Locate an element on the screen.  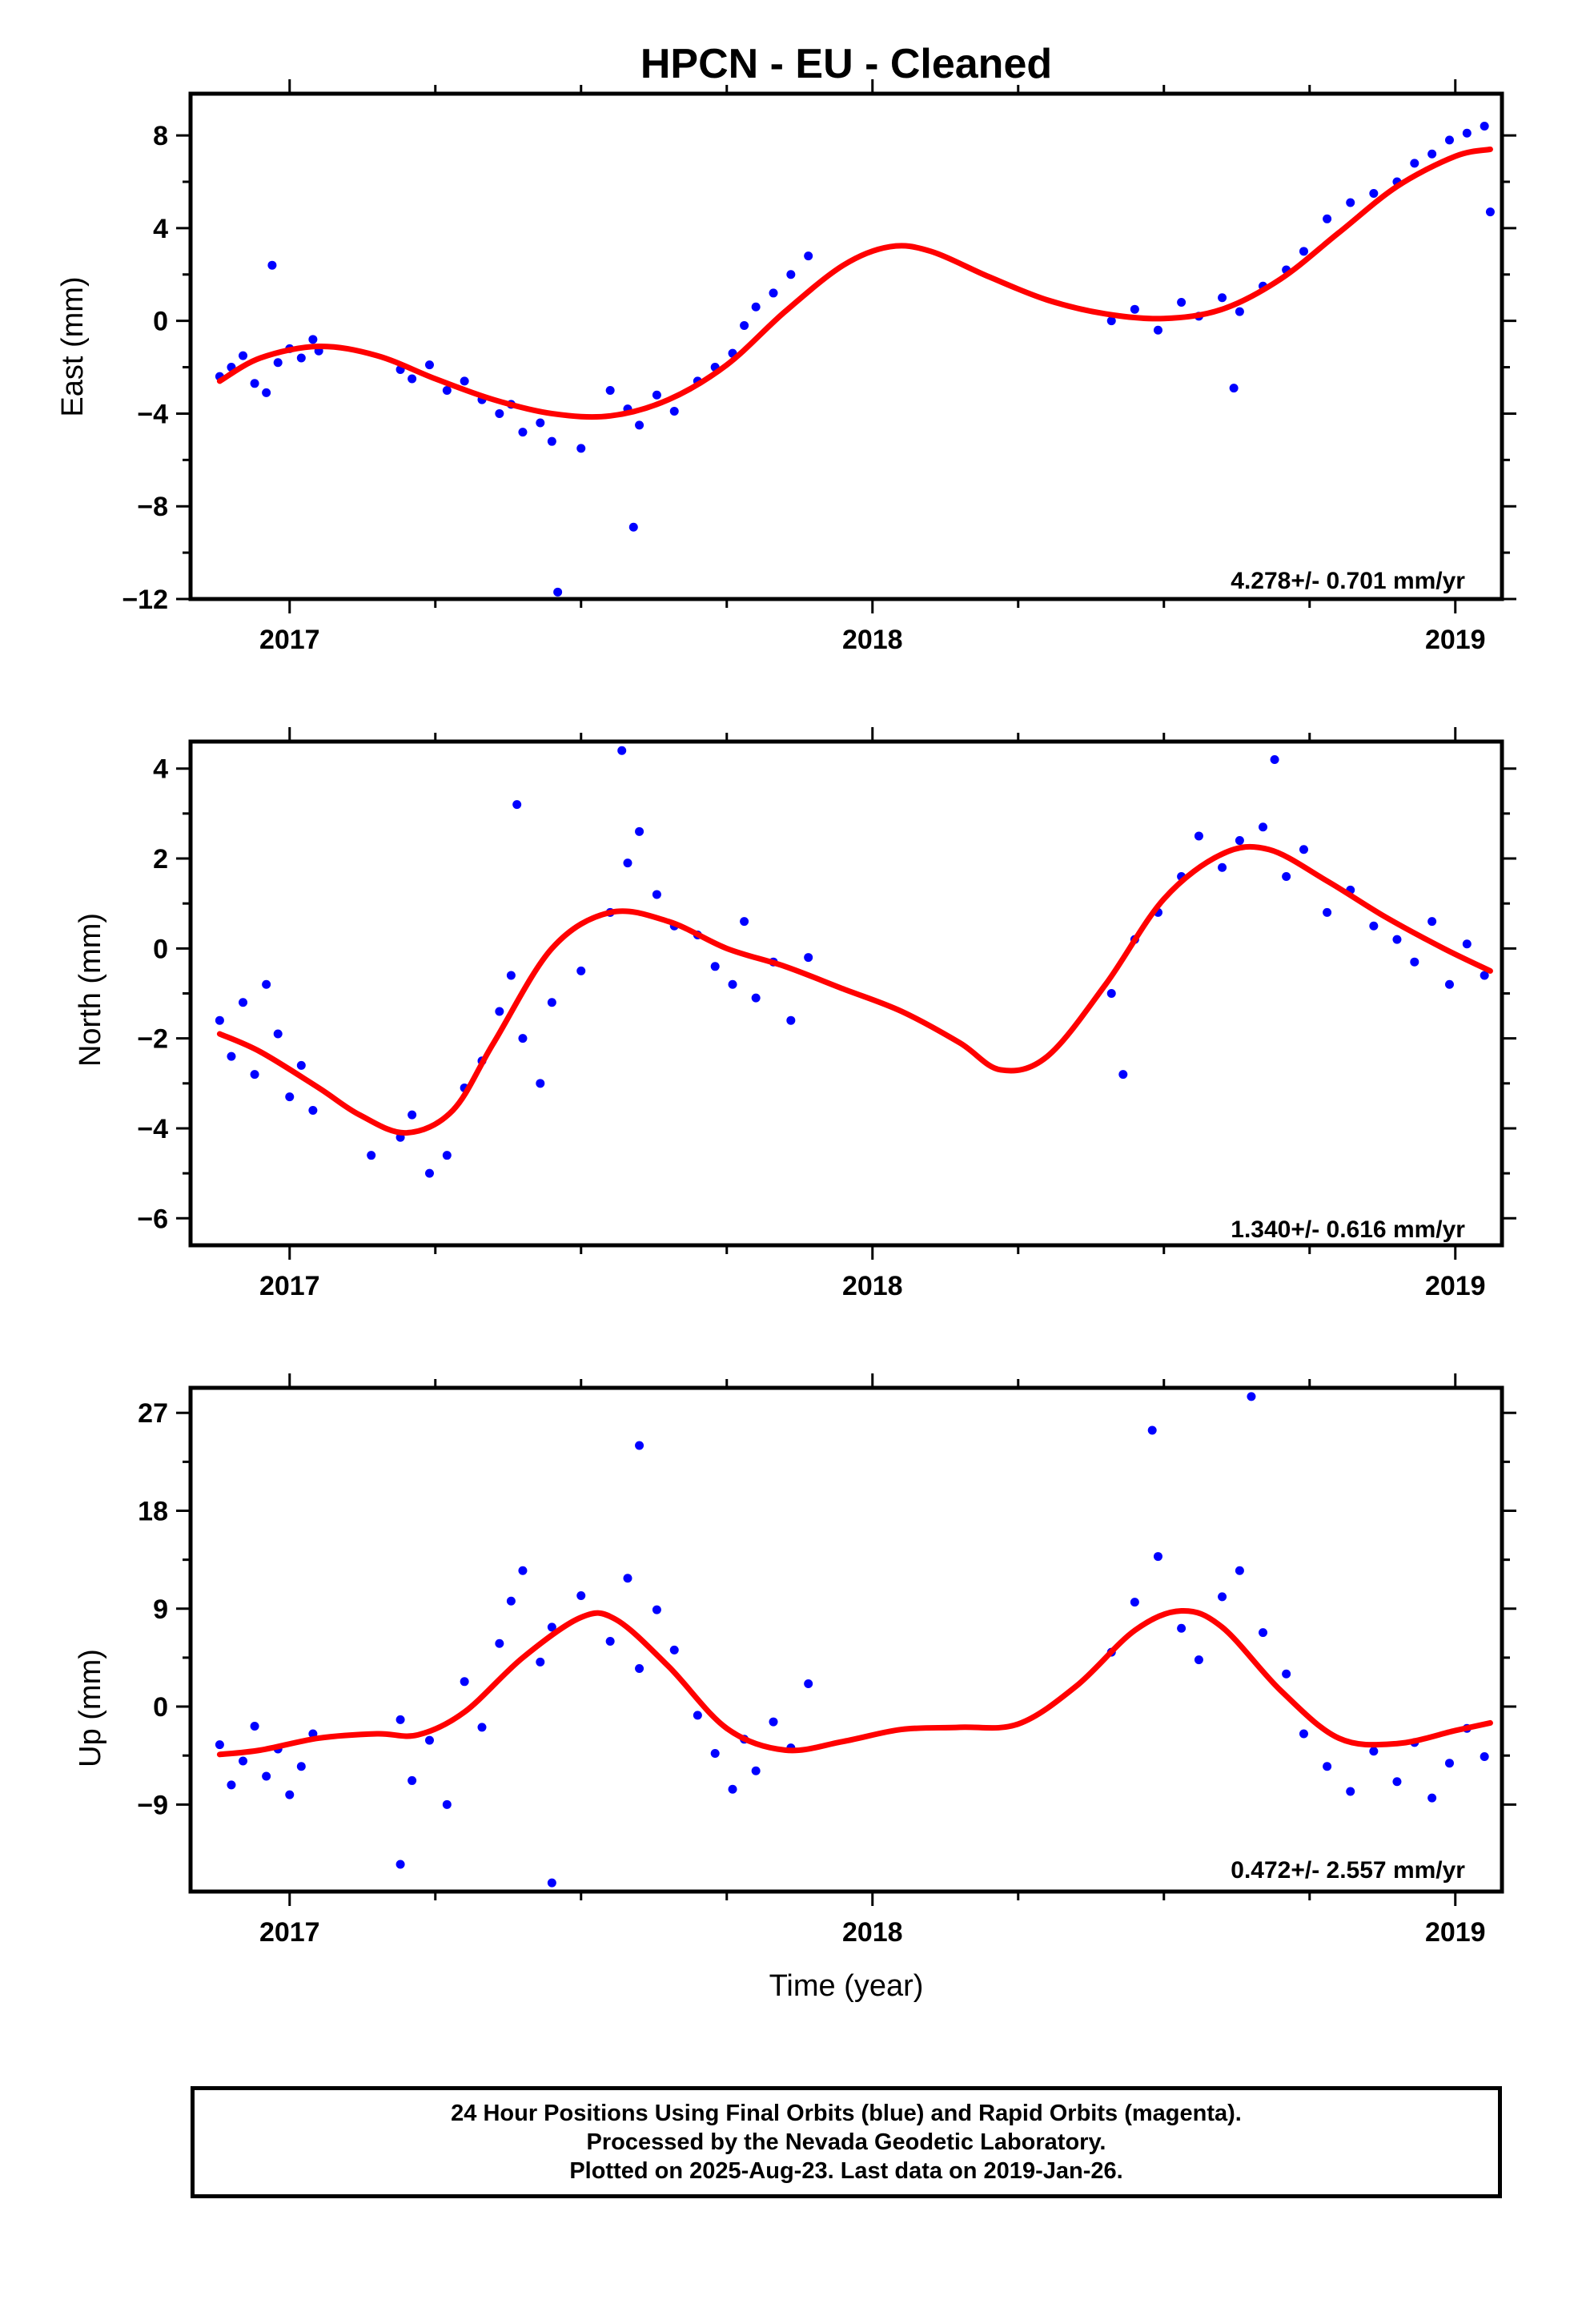
fit-curve-north is located at coordinates (854, 989).